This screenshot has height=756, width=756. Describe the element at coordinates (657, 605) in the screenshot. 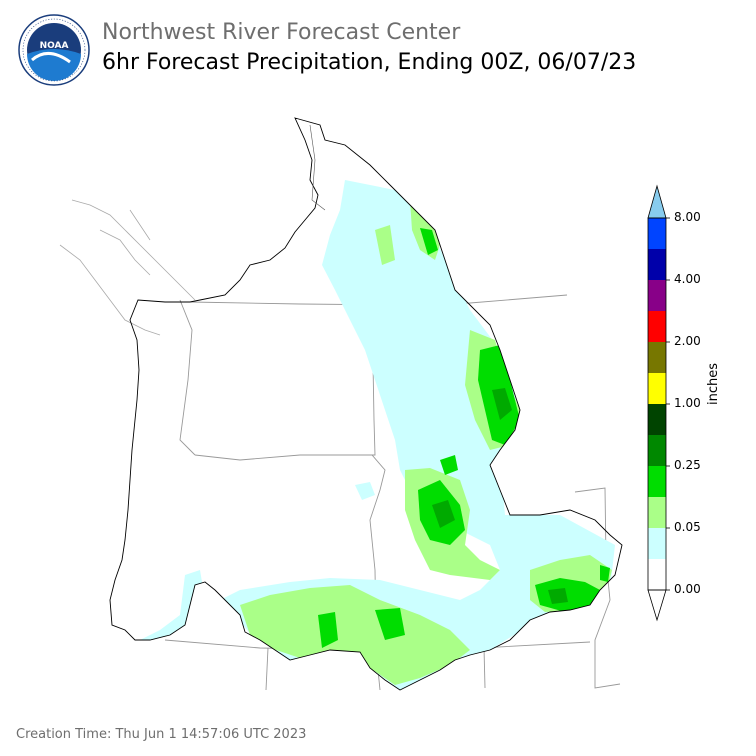

I see `colorbar-bottom-arrow` at that location.